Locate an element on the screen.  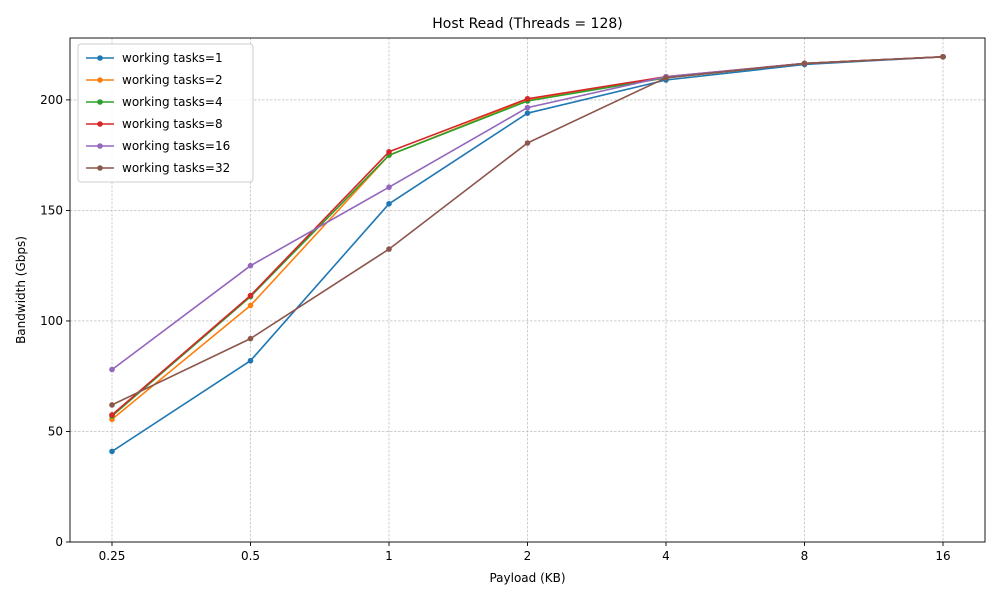
x-tick-label: 4 is located at coordinates (666, 556).